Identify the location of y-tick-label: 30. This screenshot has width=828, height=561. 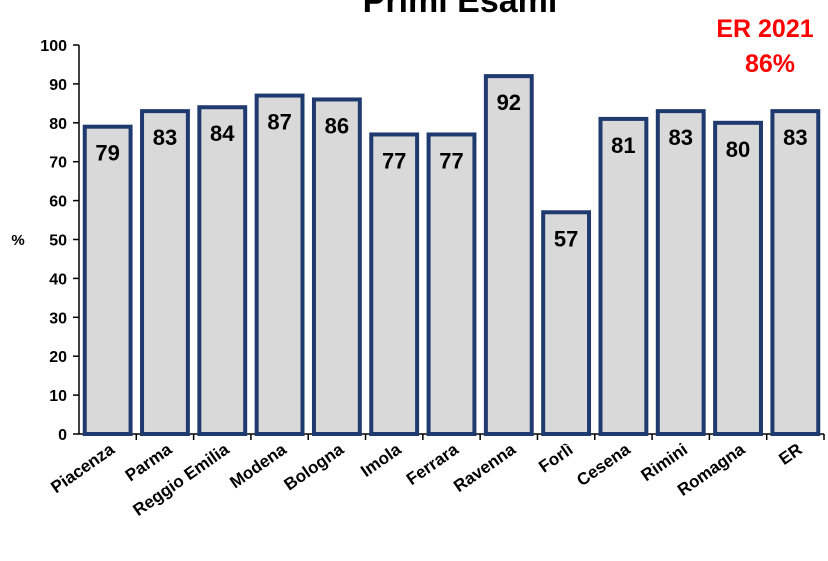
(58, 318).